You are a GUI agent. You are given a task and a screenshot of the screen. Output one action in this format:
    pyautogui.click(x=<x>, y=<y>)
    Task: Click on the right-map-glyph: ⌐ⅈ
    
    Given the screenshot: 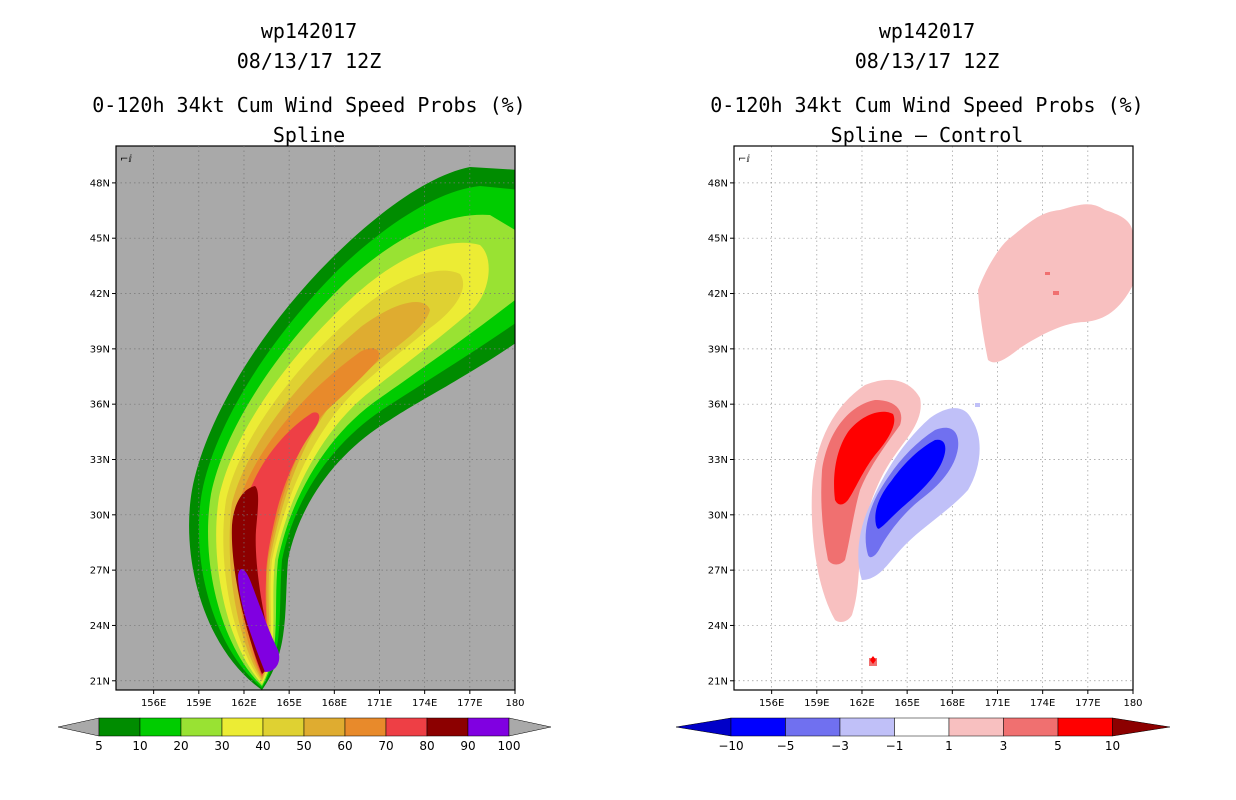 What is the action you would take?
    pyautogui.click(x=744, y=159)
    